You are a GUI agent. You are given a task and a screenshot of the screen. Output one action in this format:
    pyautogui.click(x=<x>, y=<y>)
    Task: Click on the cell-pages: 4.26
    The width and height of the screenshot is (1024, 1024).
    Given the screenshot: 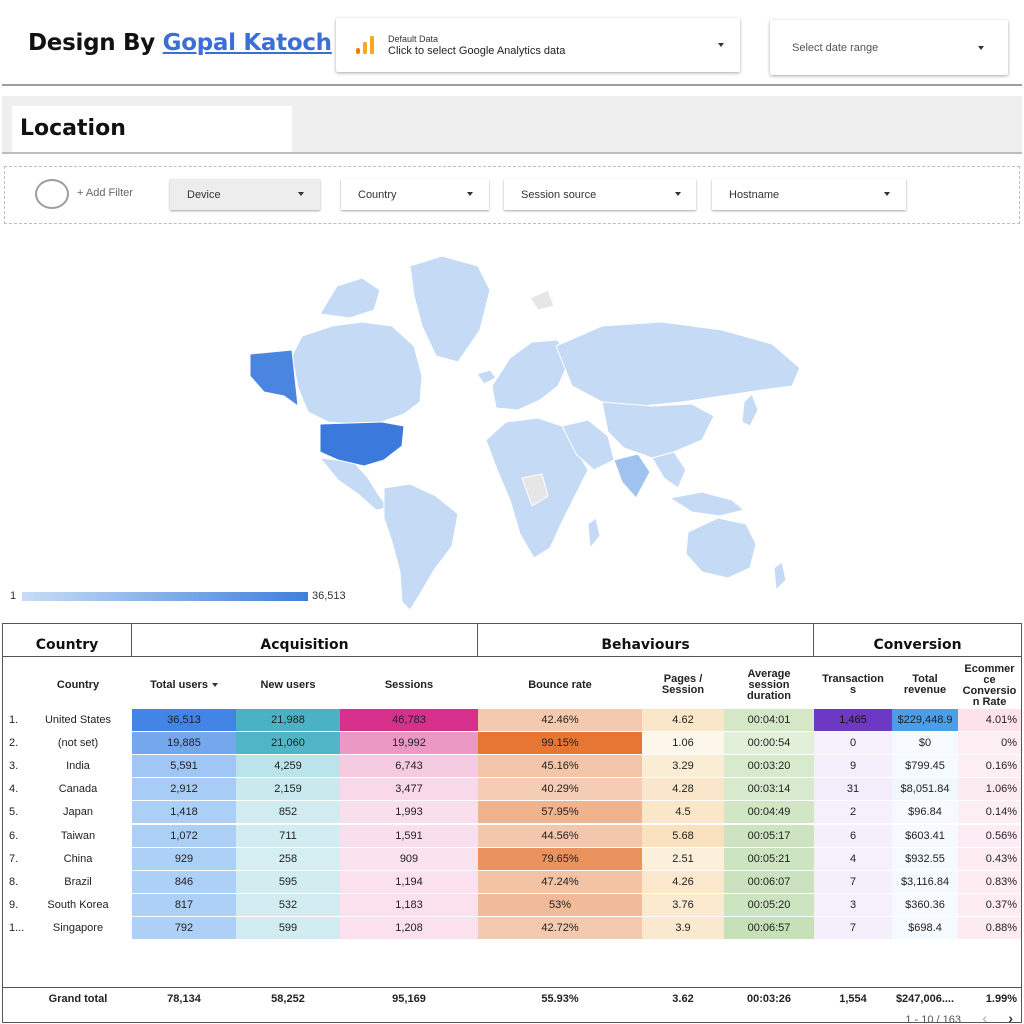 What is the action you would take?
    pyautogui.click(x=683, y=881)
    